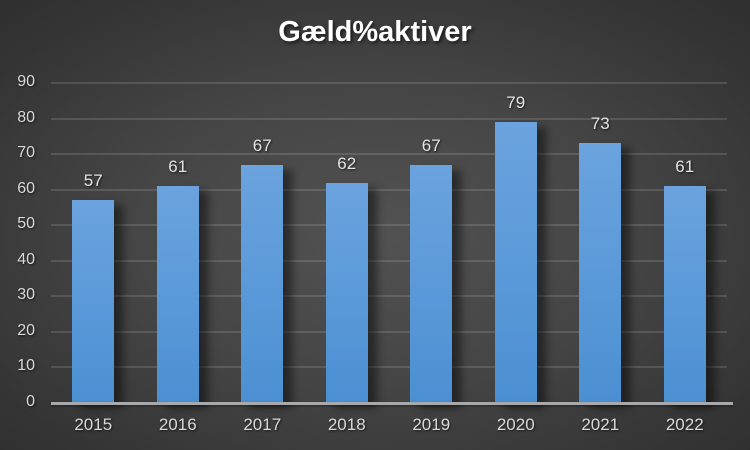 Image resolution: width=750 pixels, height=450 pixels. What do you see at coordinates (26, 81) in the screenshot?
I see `y-axis-tick-label: 90` at bounding box center [26, 81].